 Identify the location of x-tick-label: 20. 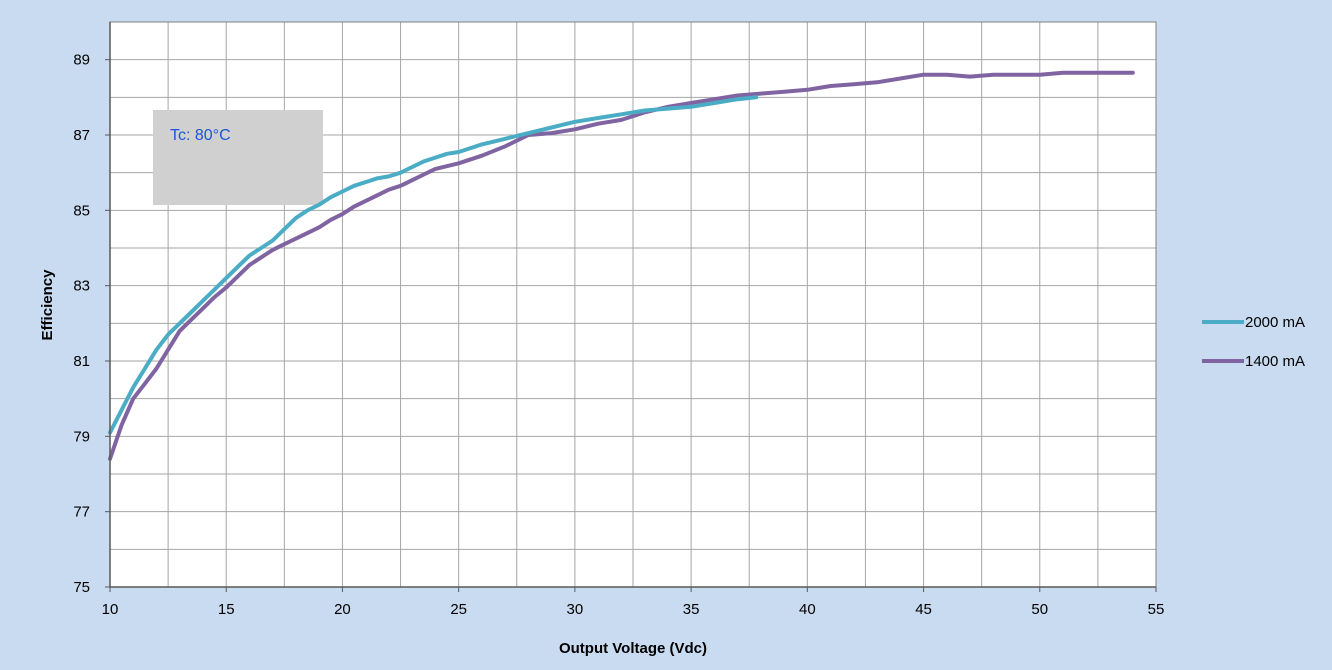
(342, 609).